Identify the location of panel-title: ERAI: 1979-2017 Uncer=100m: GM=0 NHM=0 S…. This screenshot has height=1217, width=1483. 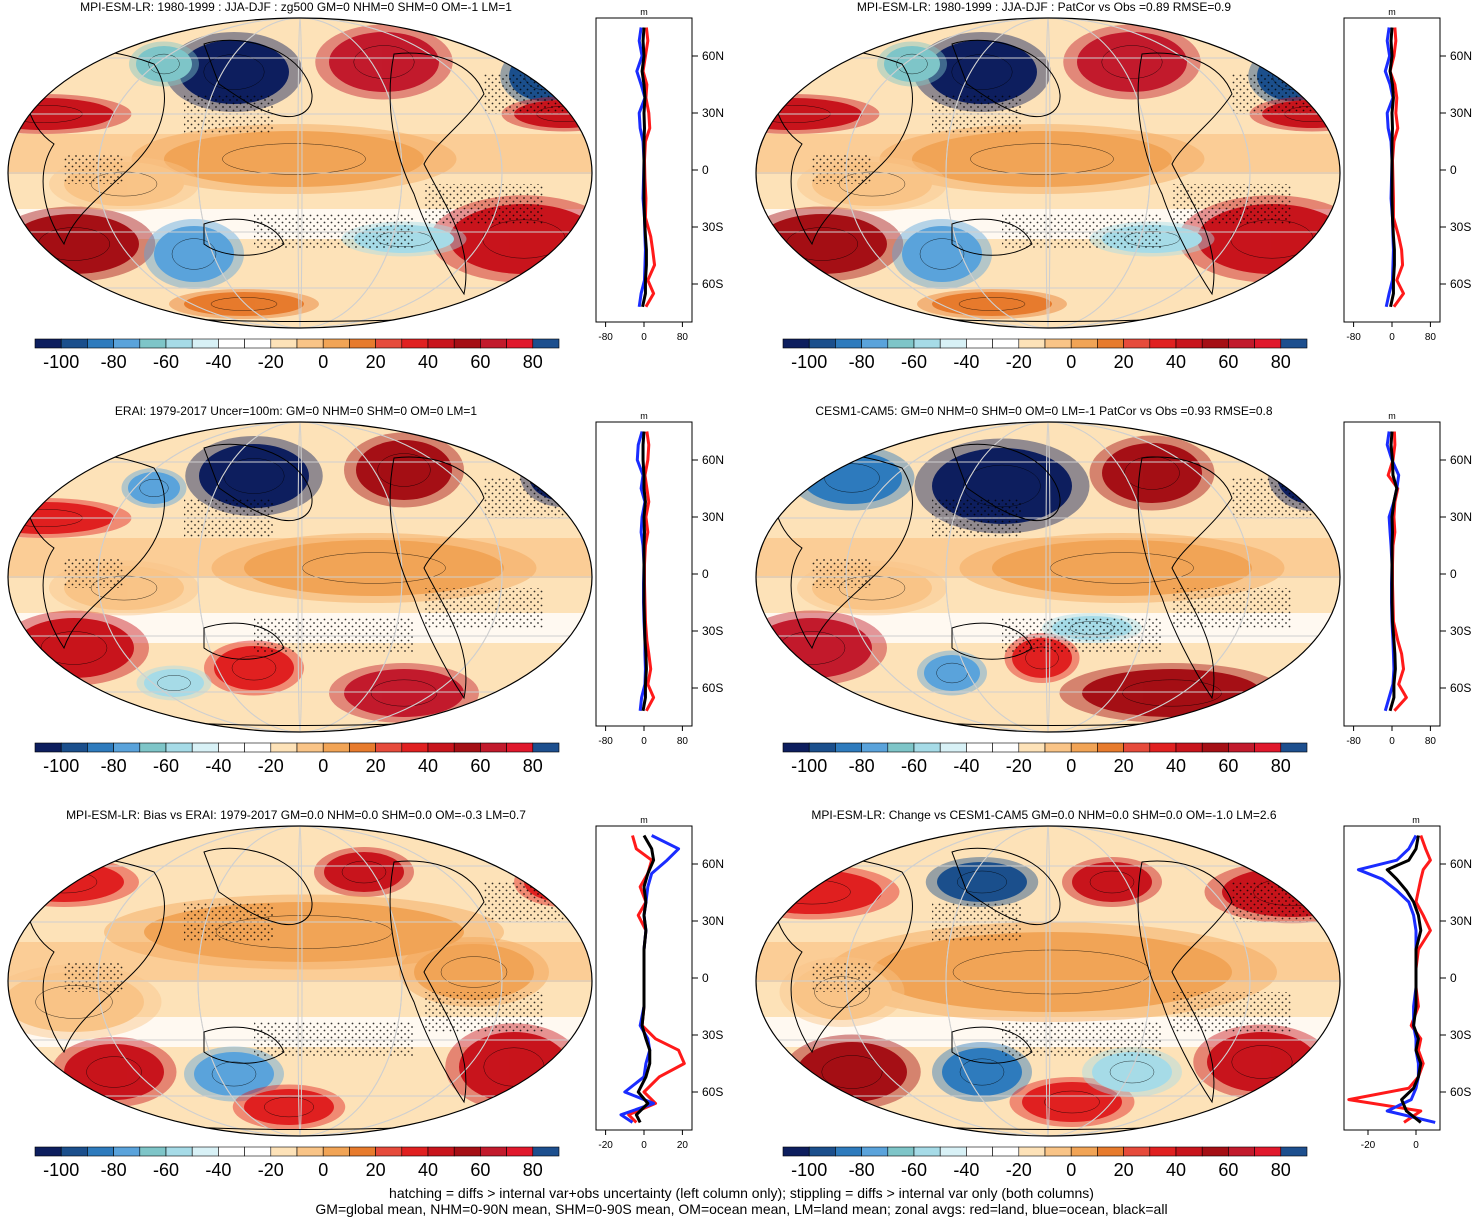
(296, 411).